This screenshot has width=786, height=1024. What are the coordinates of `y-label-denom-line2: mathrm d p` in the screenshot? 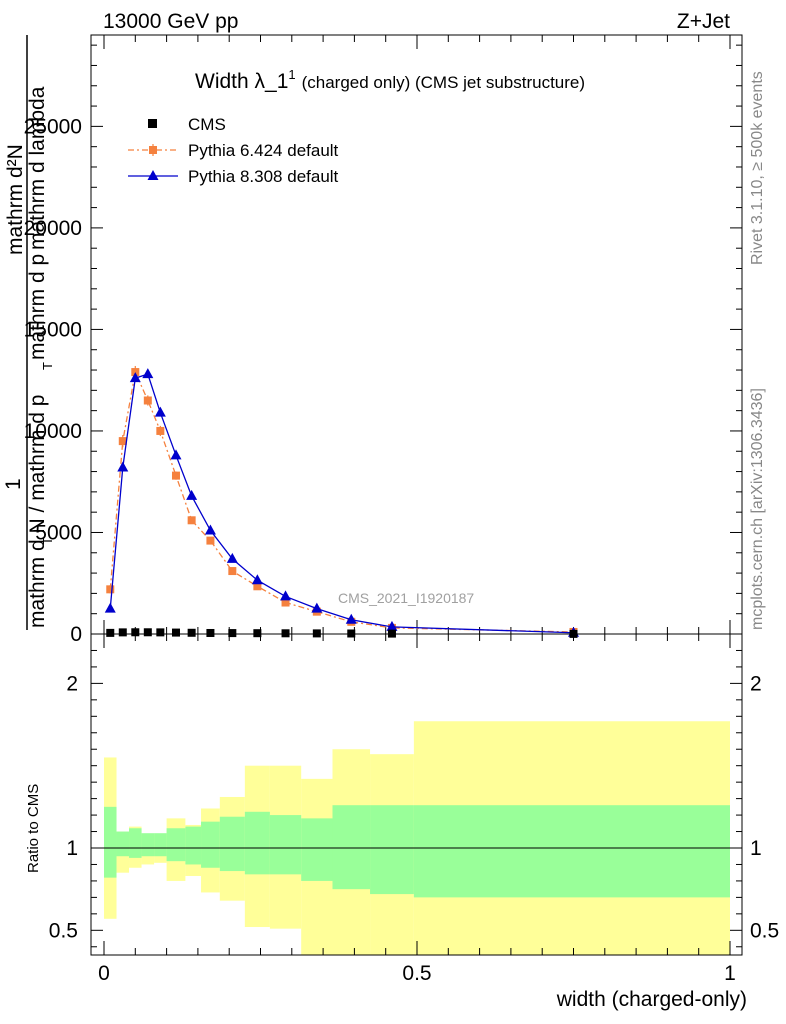 It's located at (37, 307).